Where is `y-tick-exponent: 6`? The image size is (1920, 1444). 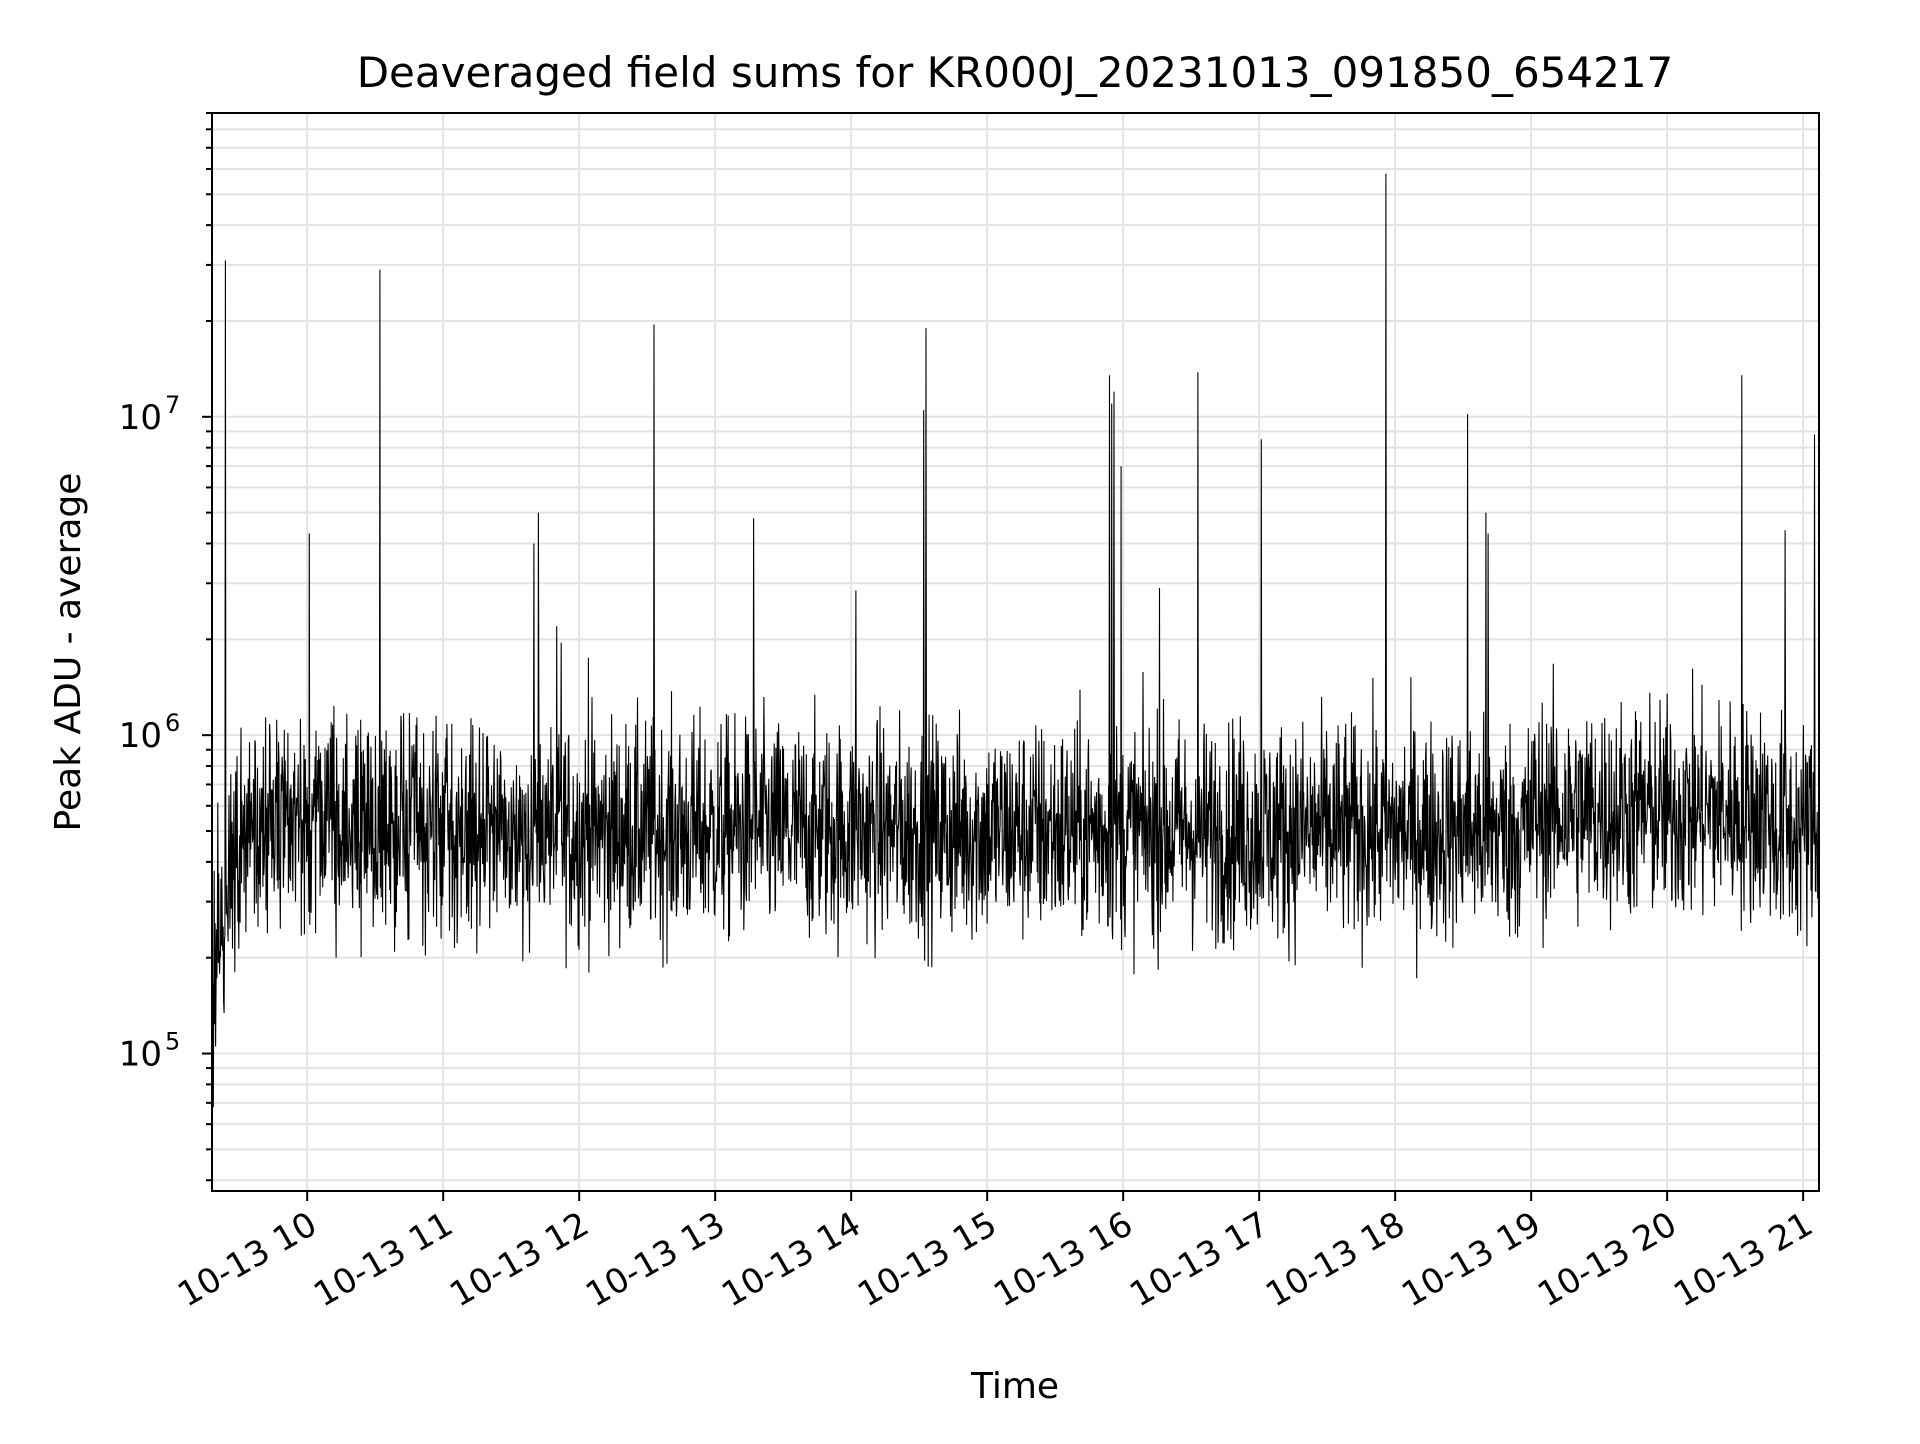
y-tick-exponent: 6 is located at coordinates (172, 723).